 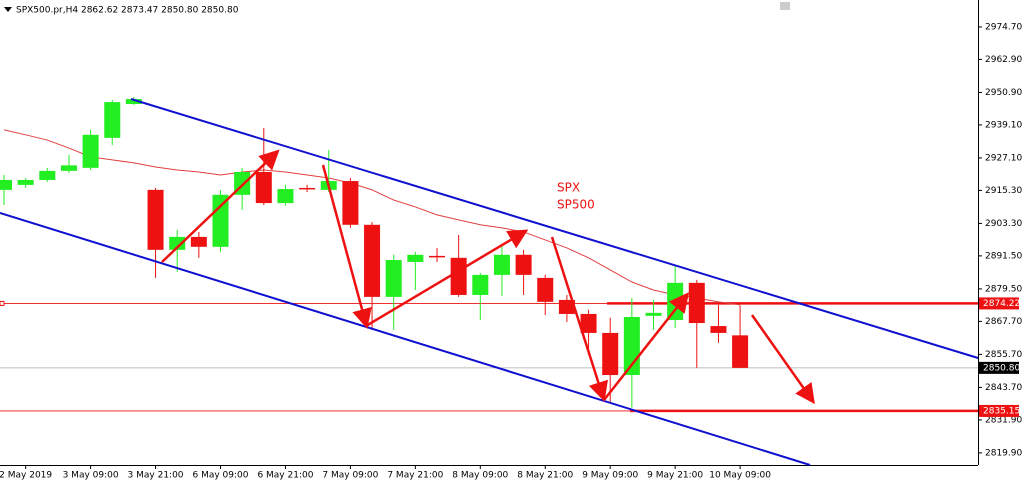 What do you see at coordinates (740, 476) in the screenshot?
I see `x-tick-label: 10 May 09:00` at bounding box center [740, 476].